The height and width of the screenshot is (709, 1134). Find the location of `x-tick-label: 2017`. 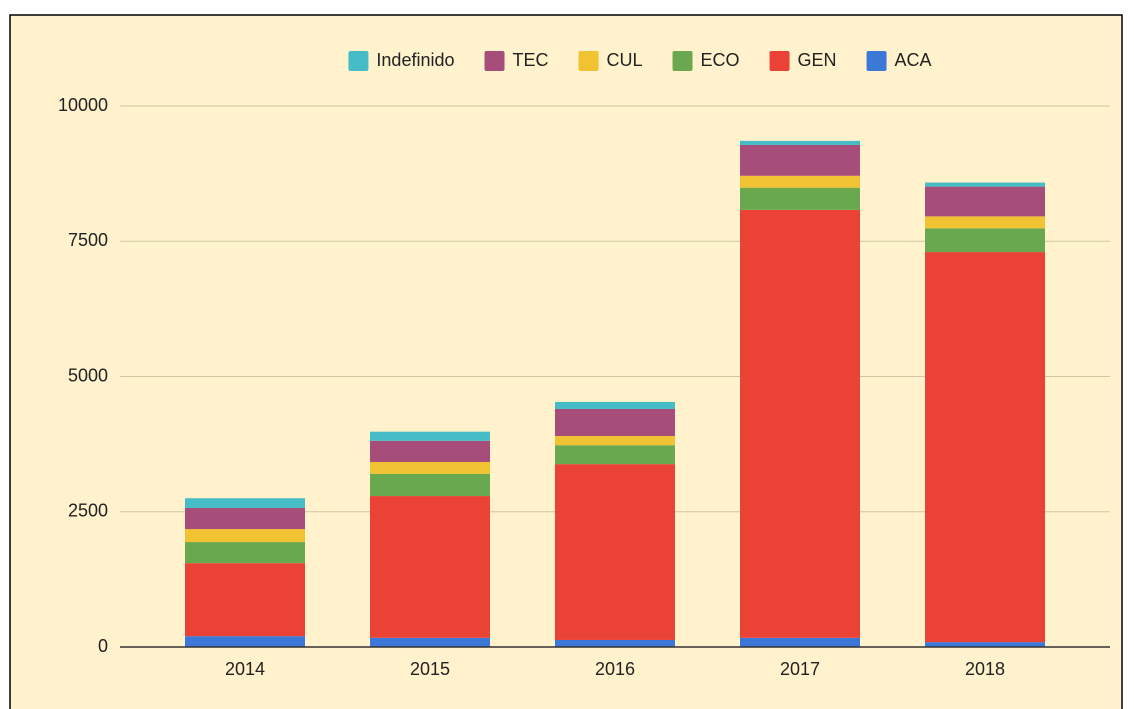

x-tick-label: 2017 is located at coordinates (800, 669).